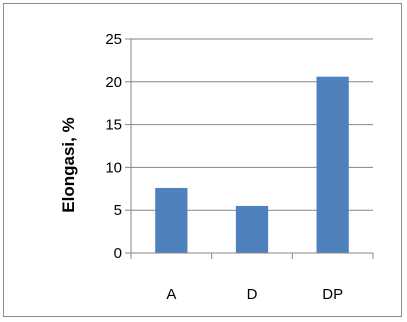  What do you see at coordinates (113, 39) in the screenshot?
I see `y-tick-label: 25` at bounding box center [113, 39].